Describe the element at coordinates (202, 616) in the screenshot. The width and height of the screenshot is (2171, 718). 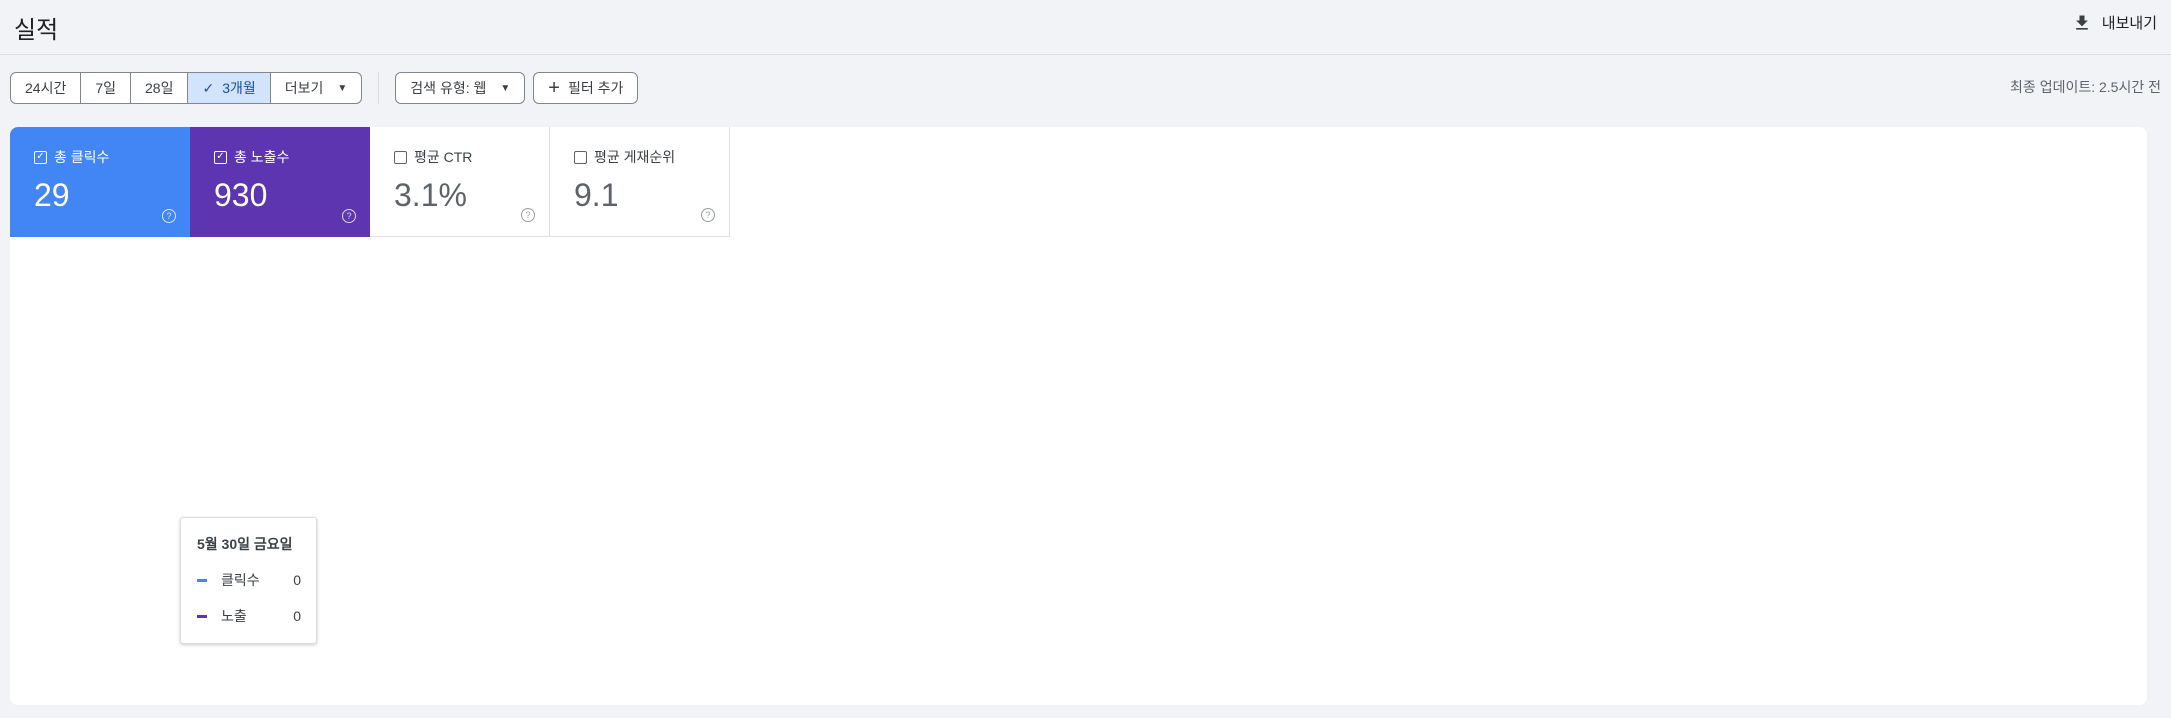
I see `impressions-swatch` at that location.